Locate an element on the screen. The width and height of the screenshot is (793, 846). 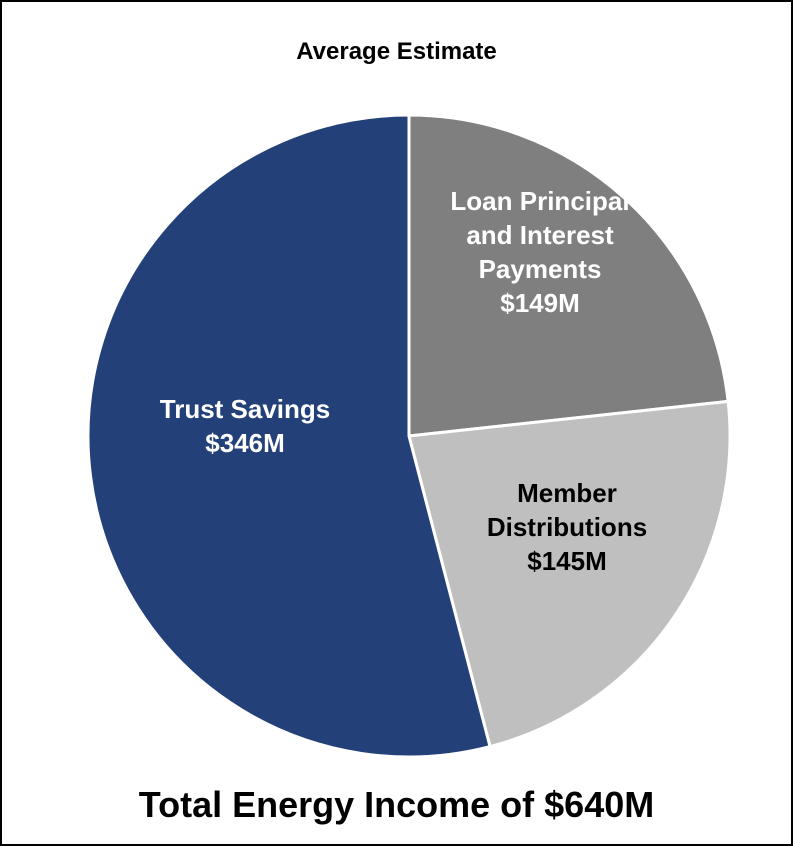
slice-value: $145M is located at coordinates (567, 561).